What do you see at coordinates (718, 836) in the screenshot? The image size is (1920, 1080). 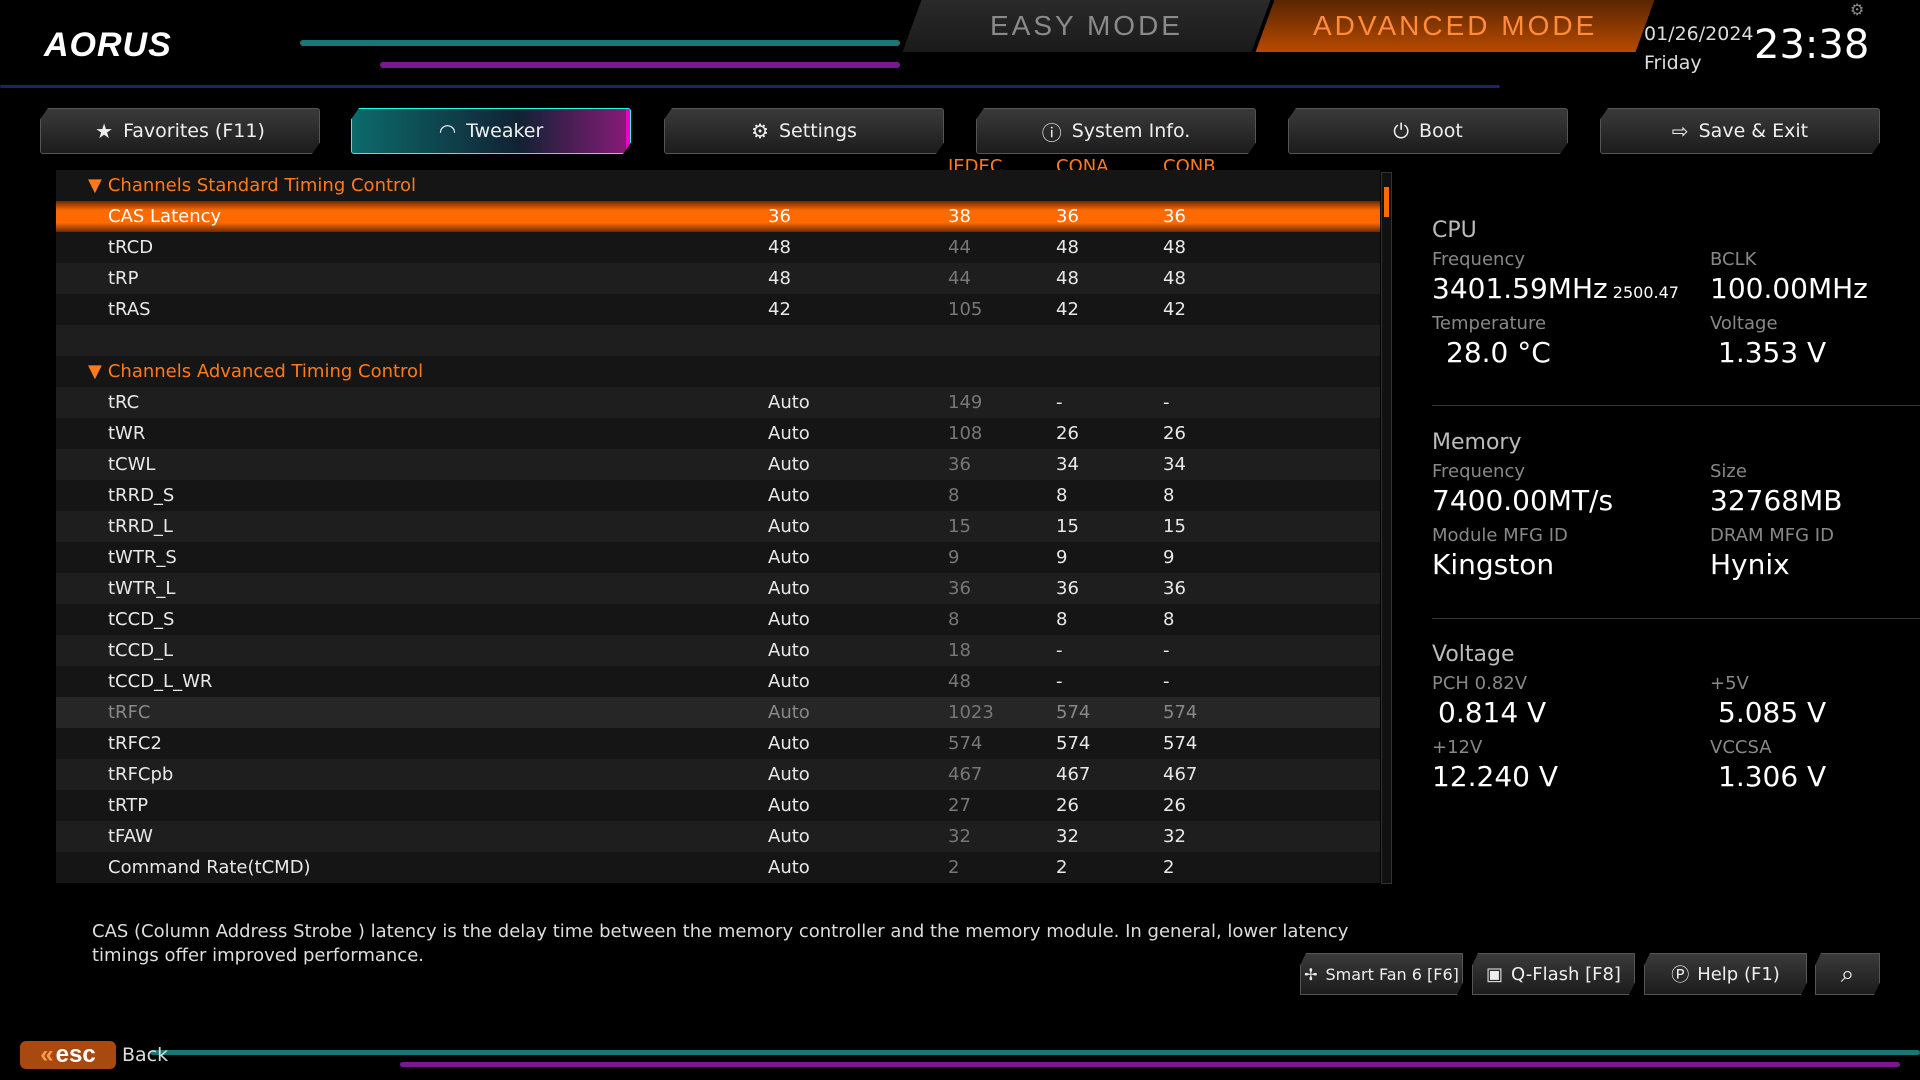 I see `table-row: tFAW Auto 32 32 32` at bounding box center [718, 836].